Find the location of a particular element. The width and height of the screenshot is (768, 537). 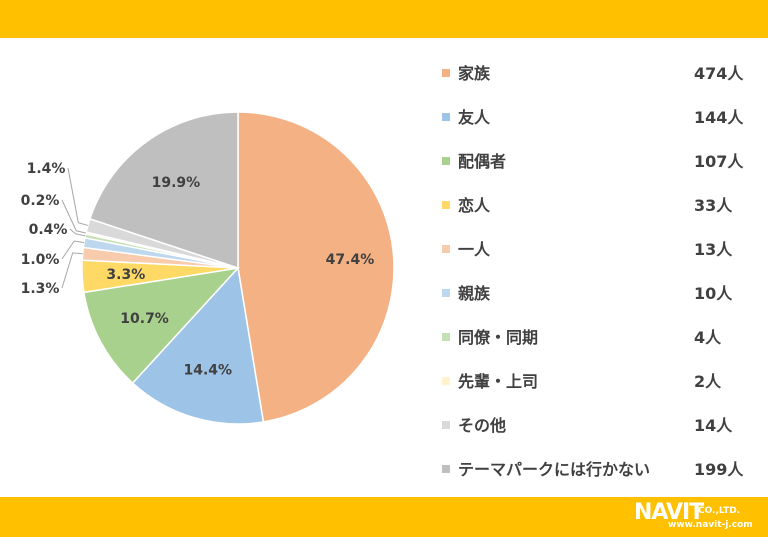

legend-count: 10人 is located at coordinates (713, 293).